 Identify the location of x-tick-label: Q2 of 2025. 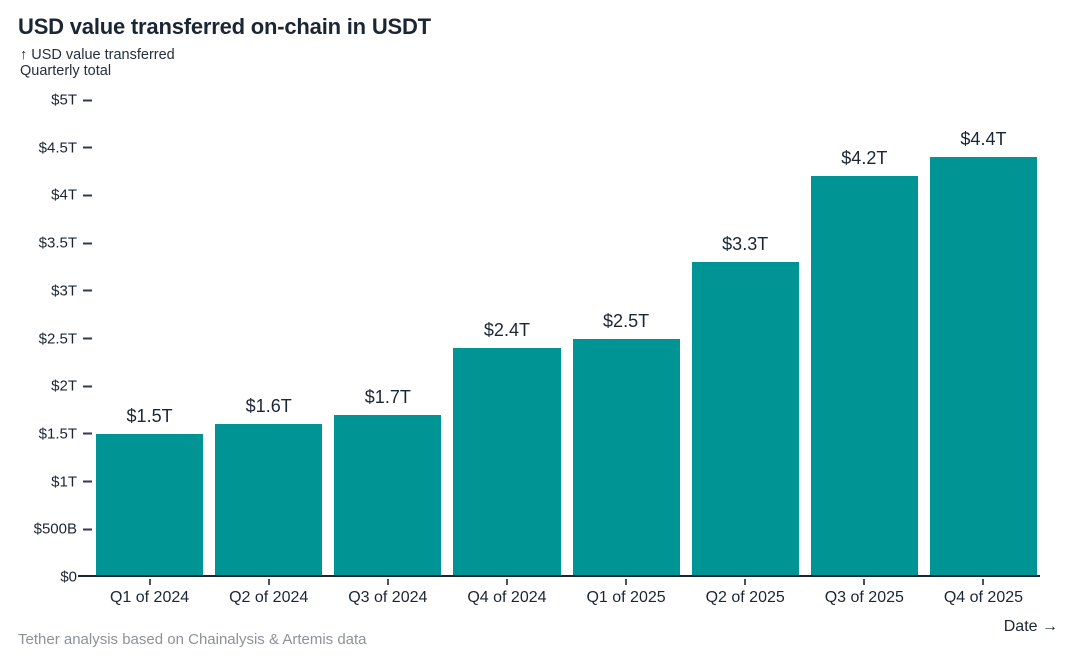
(745, 597).